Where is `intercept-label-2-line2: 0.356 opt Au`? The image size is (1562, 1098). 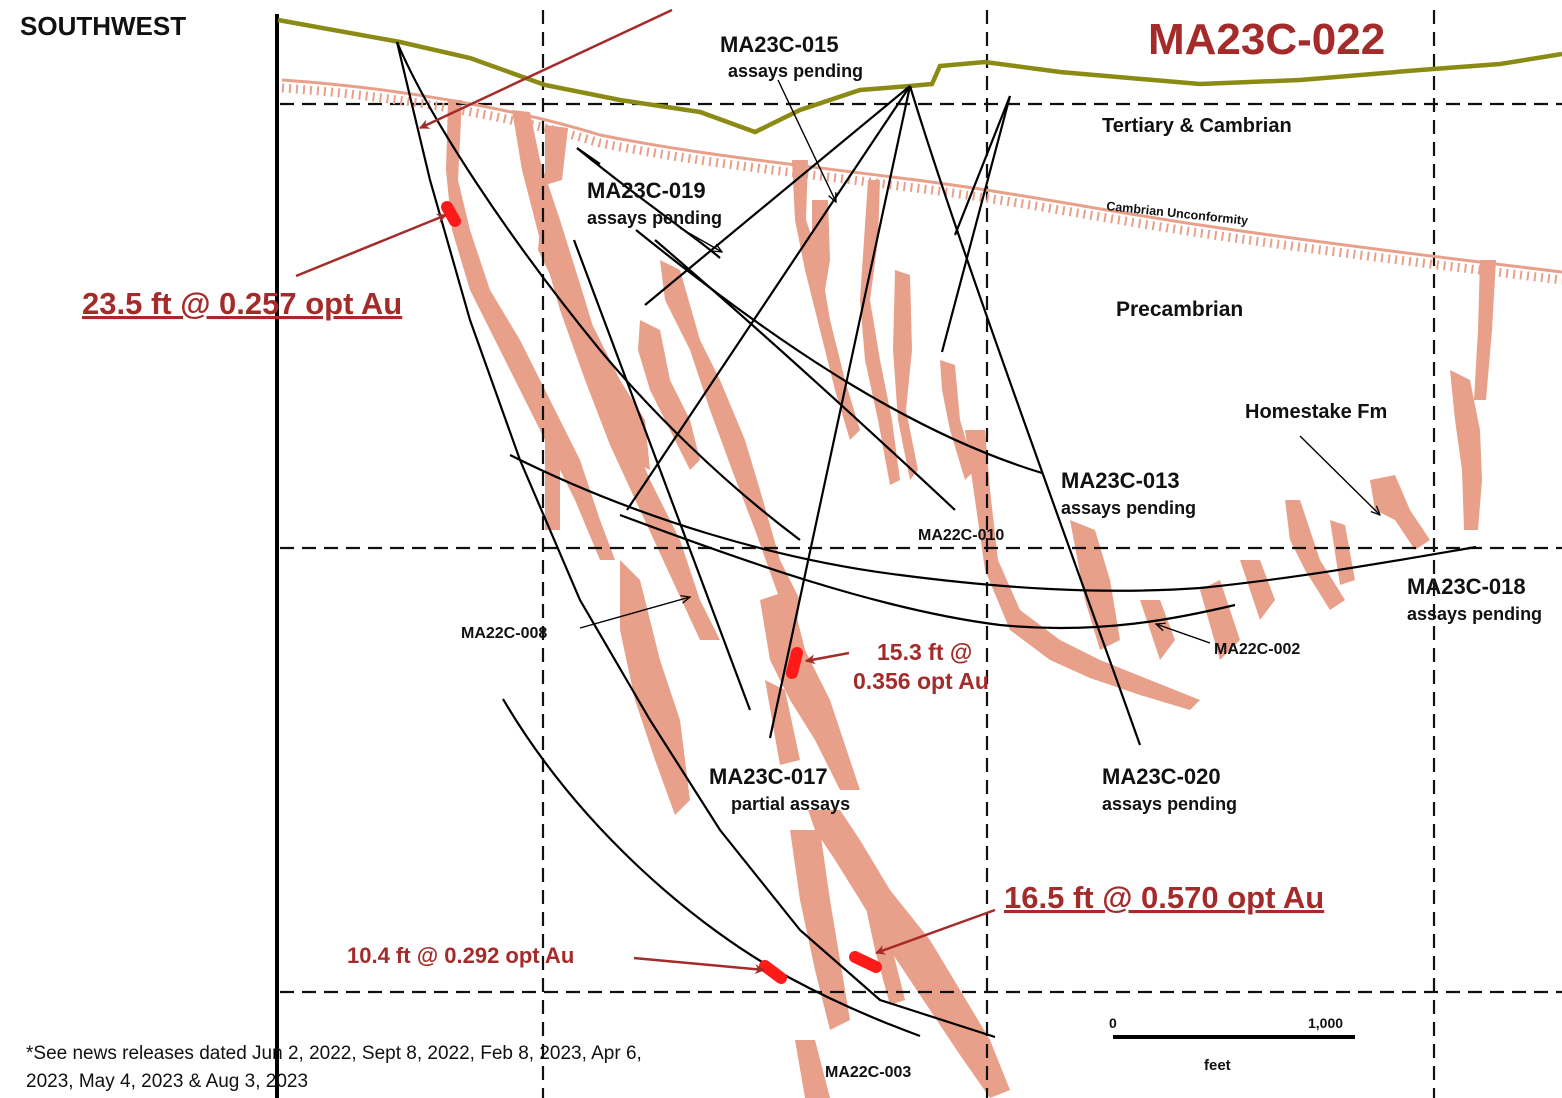 intercept-label-2-line2: 0.356 opt Au is located at coordinates (921, 681).